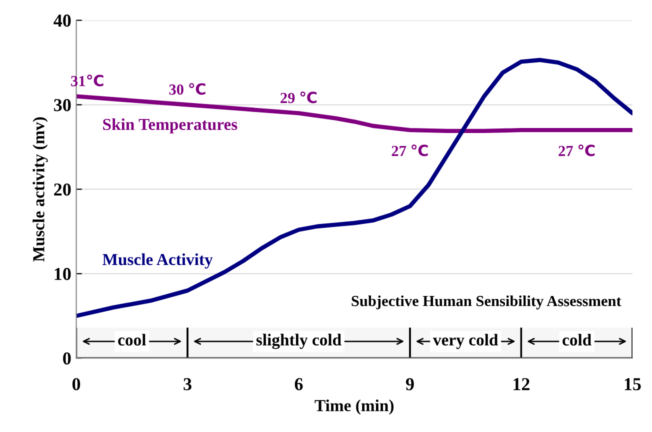 The height and width of the screenshot is (432, 652). I want to click on x-tick-label: 6, so click(298, 384).